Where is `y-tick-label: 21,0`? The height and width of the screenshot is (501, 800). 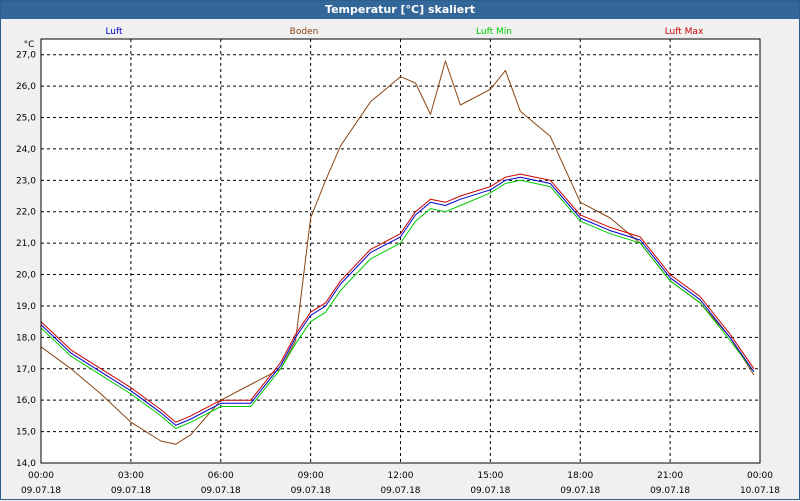 y-tick-label: 21,0 is located at coordinates (26, 244).